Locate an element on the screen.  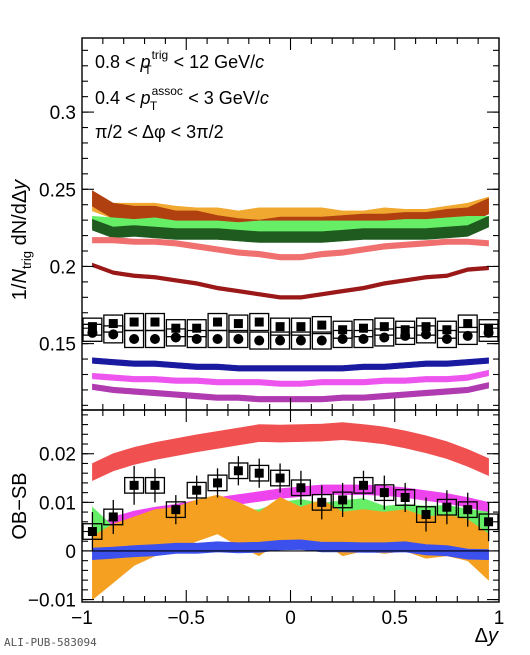
footer-id: ALI-PUB-583094 is located at coordinates (50, 642).